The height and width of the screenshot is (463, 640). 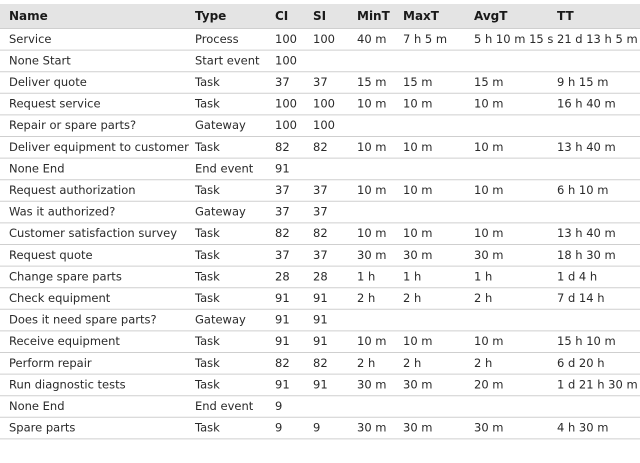 I want to click on column-header: CI, so click(x=281, y=16).